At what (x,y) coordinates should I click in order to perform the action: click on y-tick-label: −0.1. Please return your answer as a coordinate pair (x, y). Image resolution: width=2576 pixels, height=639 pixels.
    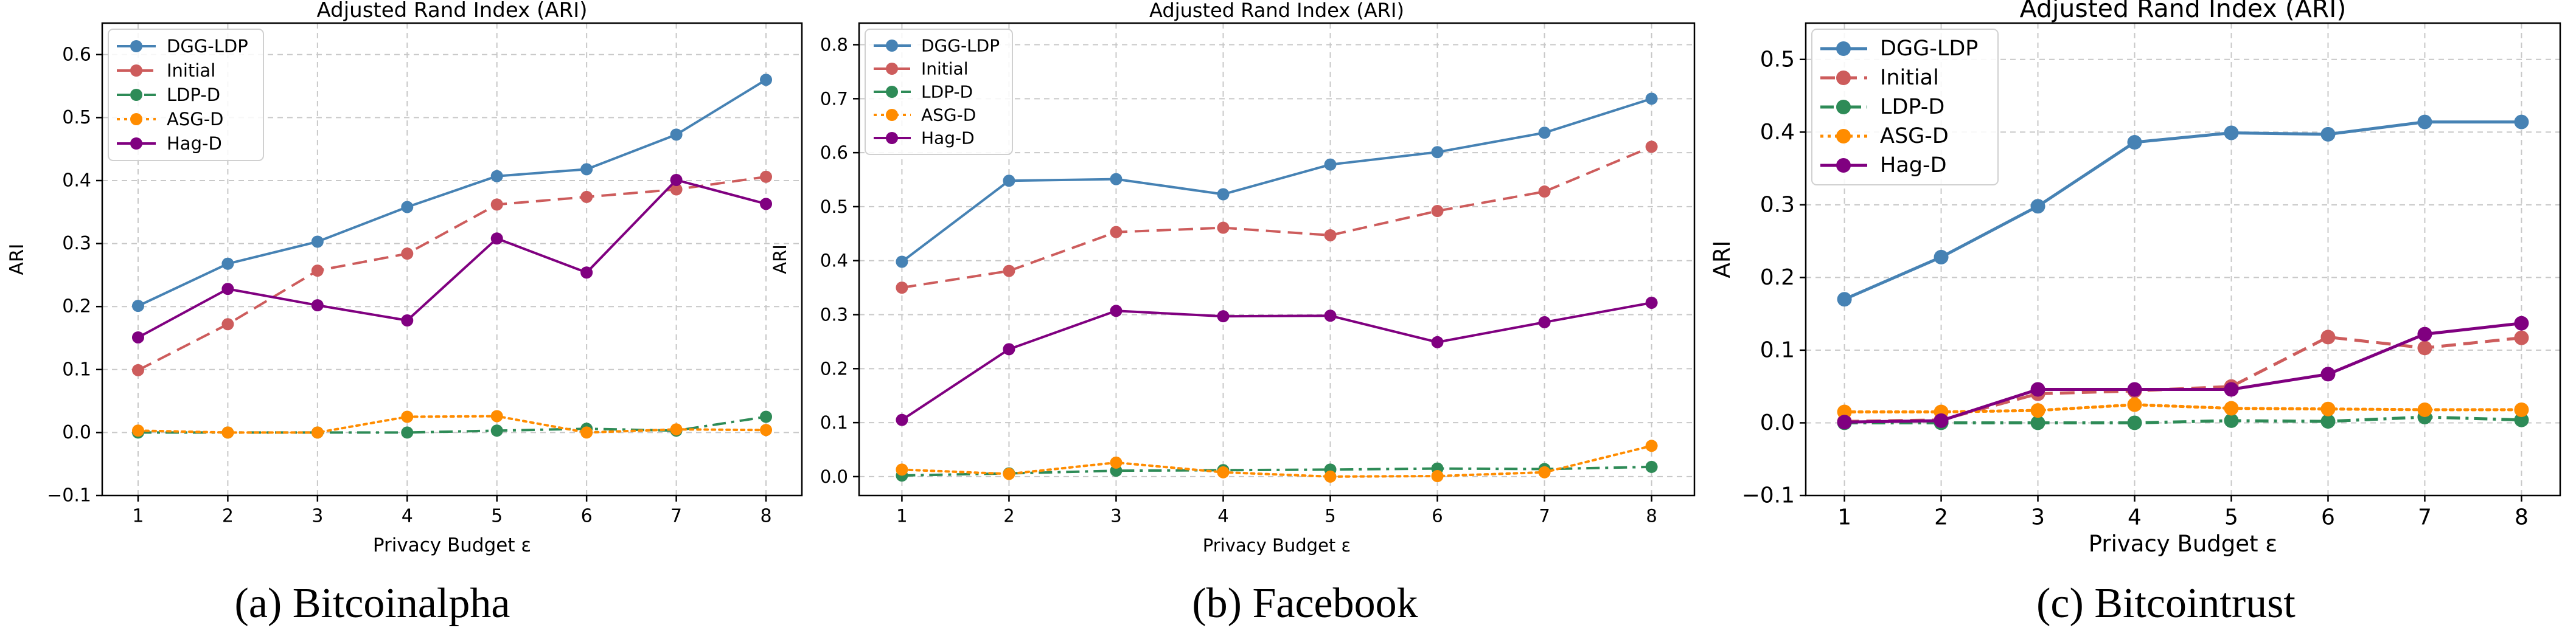
    Looking at the image, I should click on (69, 495).